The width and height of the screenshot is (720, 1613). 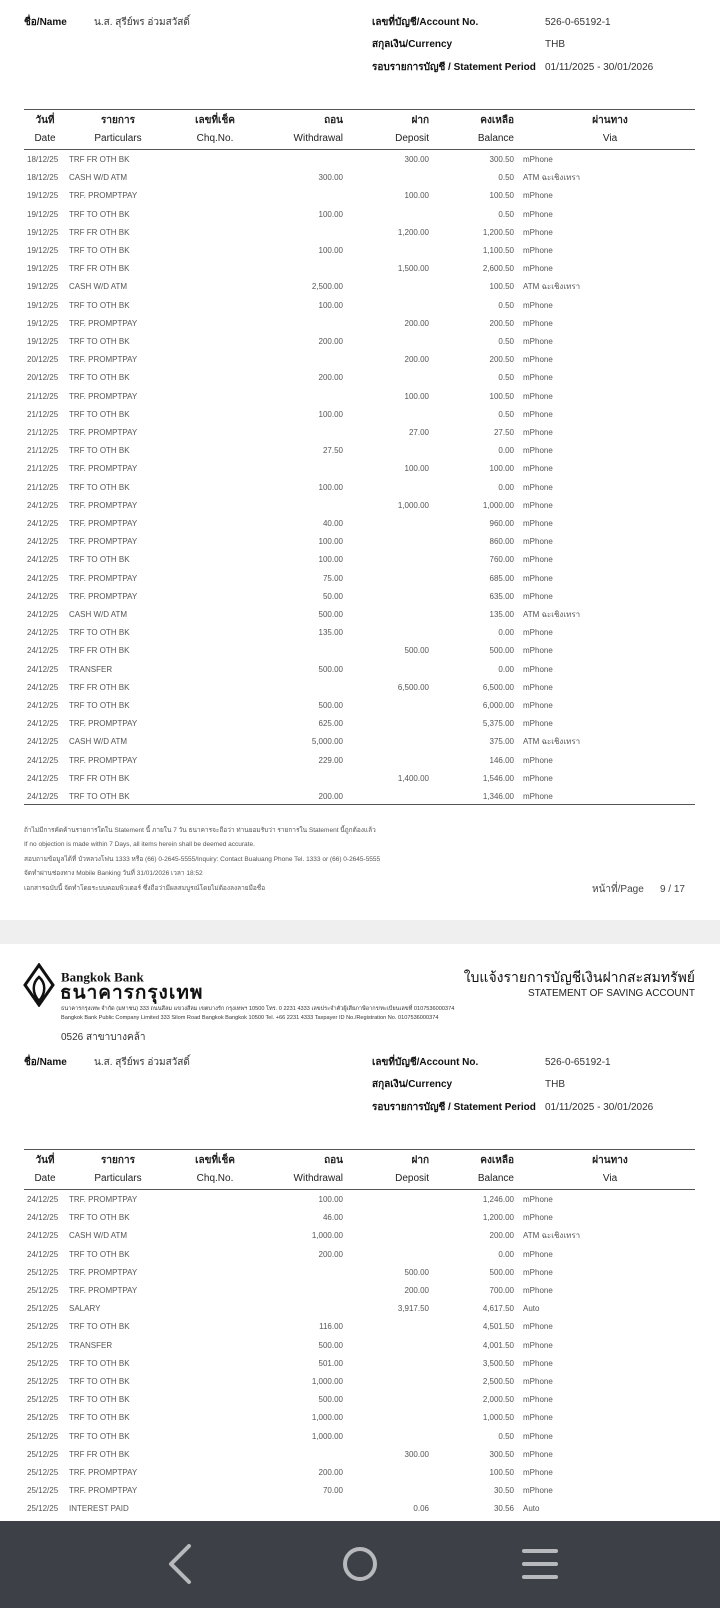 I want to click on statement-title-en: STATEMENT OF SAVING ACCOUNT, so click(x=611, y=993).